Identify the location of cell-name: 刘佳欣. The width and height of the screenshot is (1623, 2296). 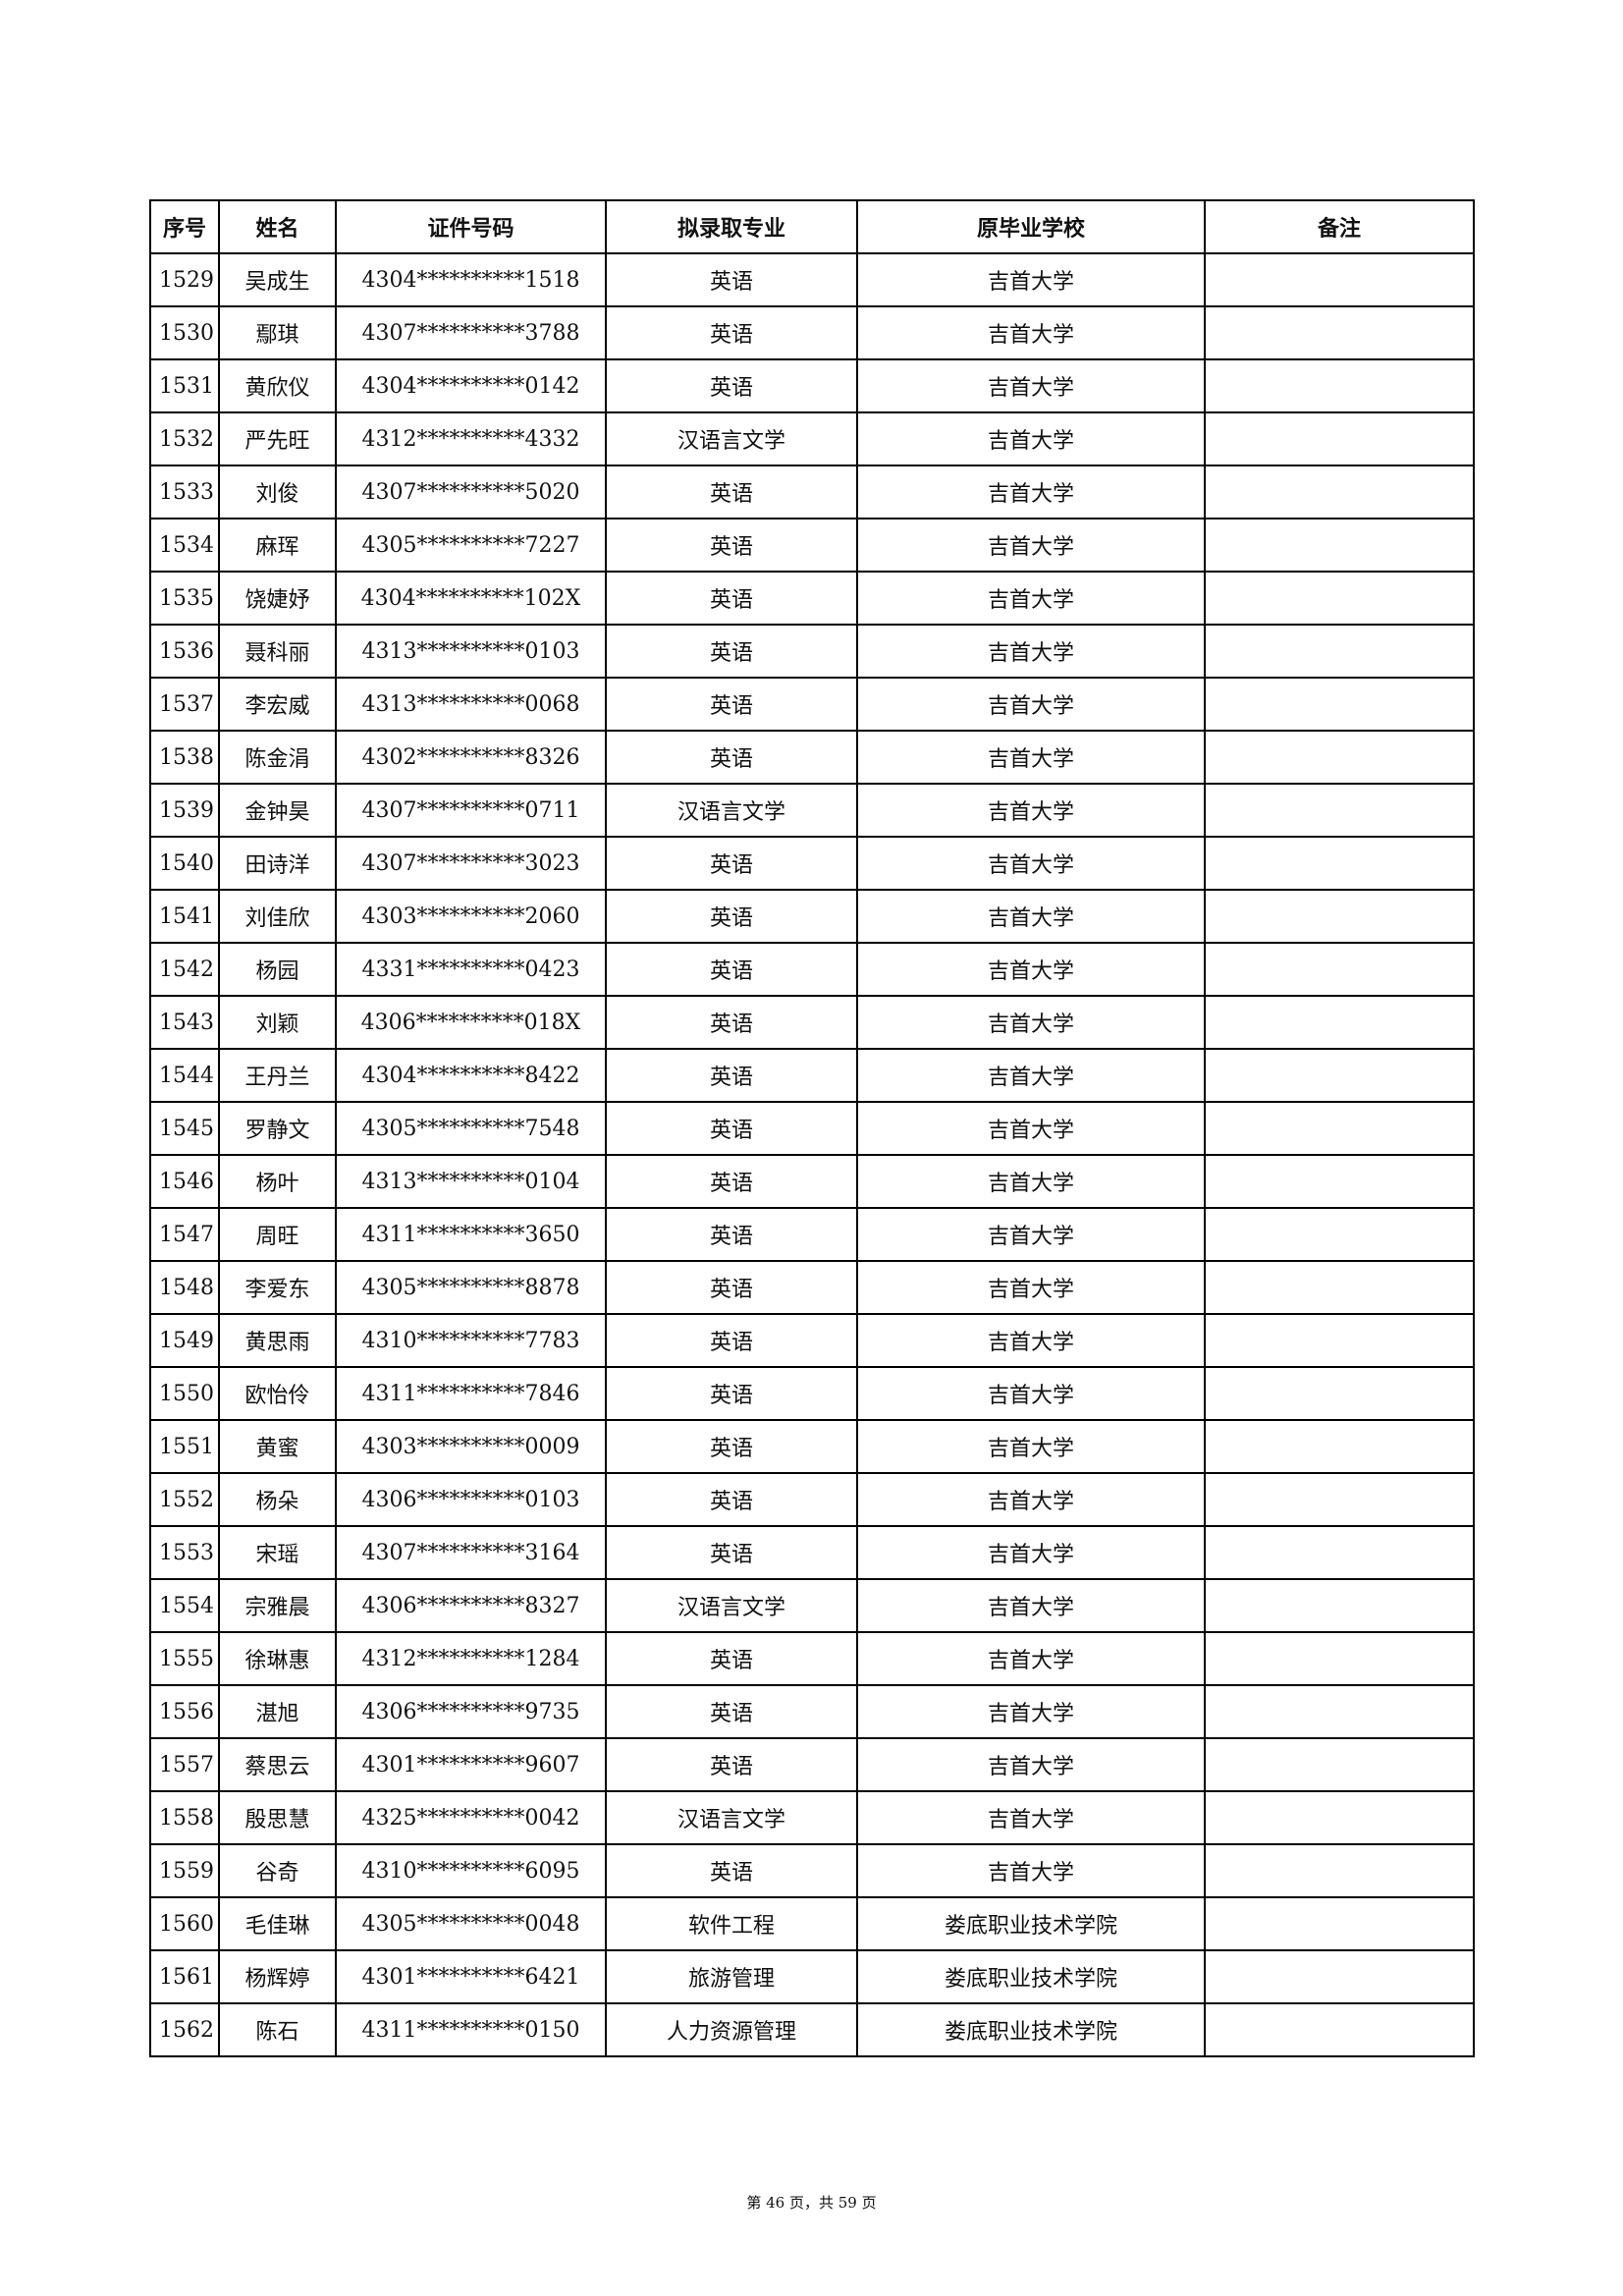
(277, 916).